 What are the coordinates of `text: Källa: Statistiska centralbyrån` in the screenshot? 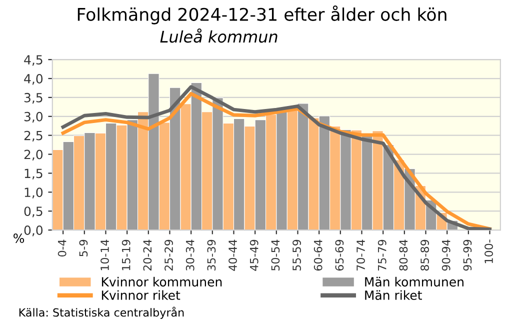 It's located at (101, 312).